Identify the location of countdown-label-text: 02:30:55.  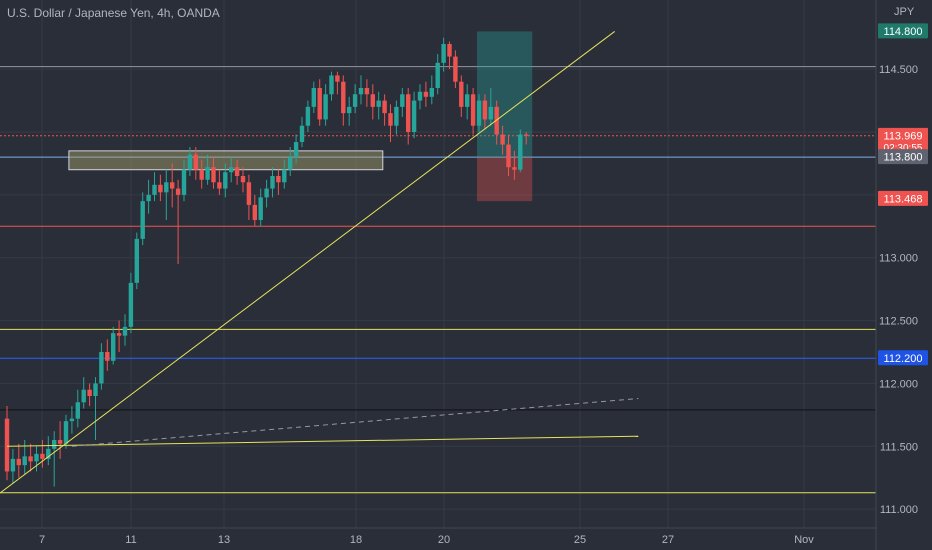
(903, 148).